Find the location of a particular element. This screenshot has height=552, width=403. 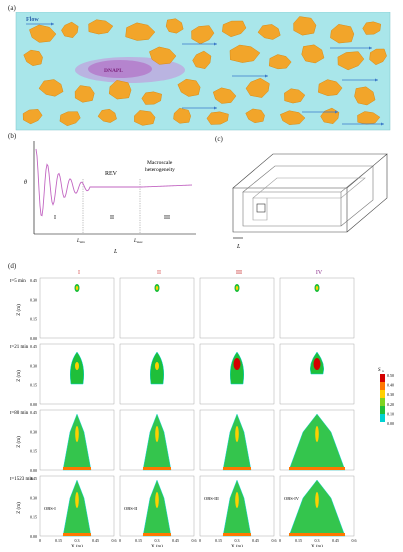

panel-b-label: (b) is located at coordinates (12, 136).